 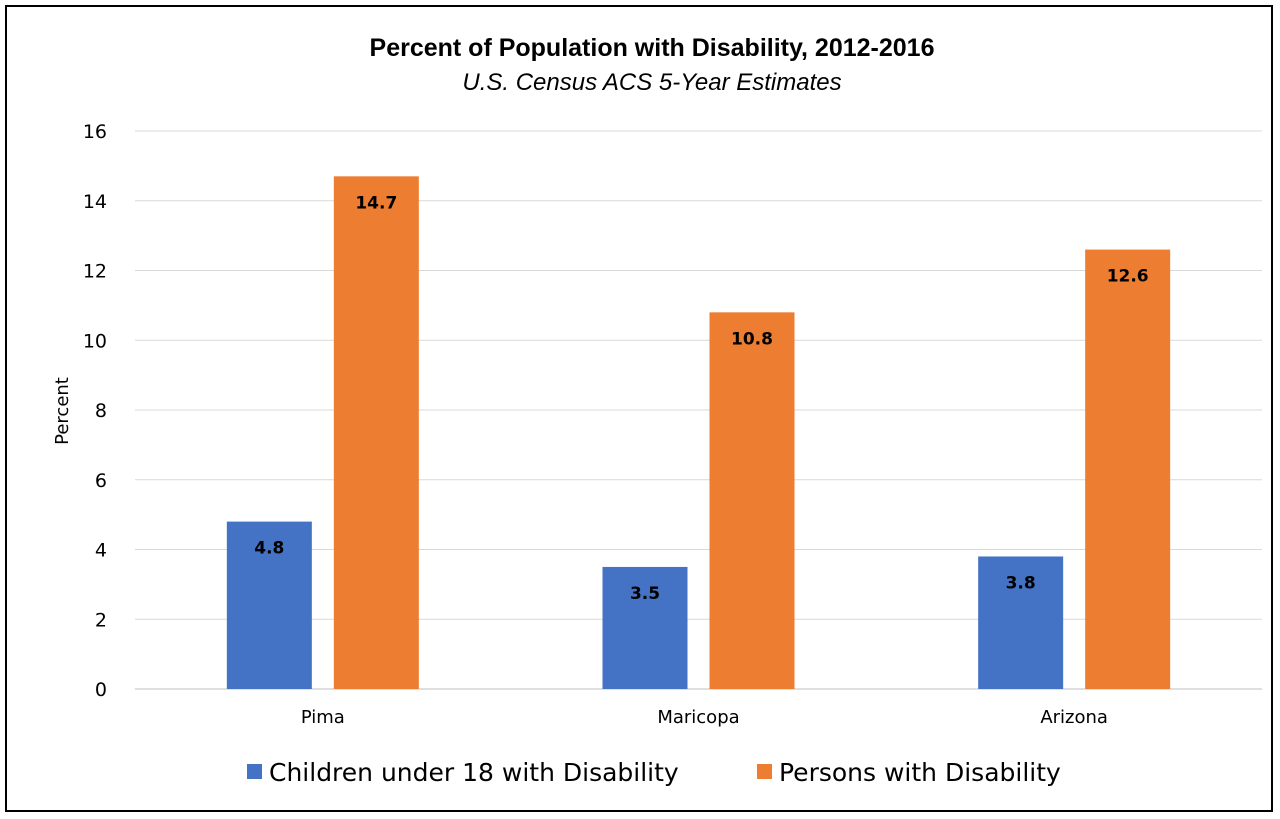 I want to click on data-label: 10.8, so click(x=752, y=339).